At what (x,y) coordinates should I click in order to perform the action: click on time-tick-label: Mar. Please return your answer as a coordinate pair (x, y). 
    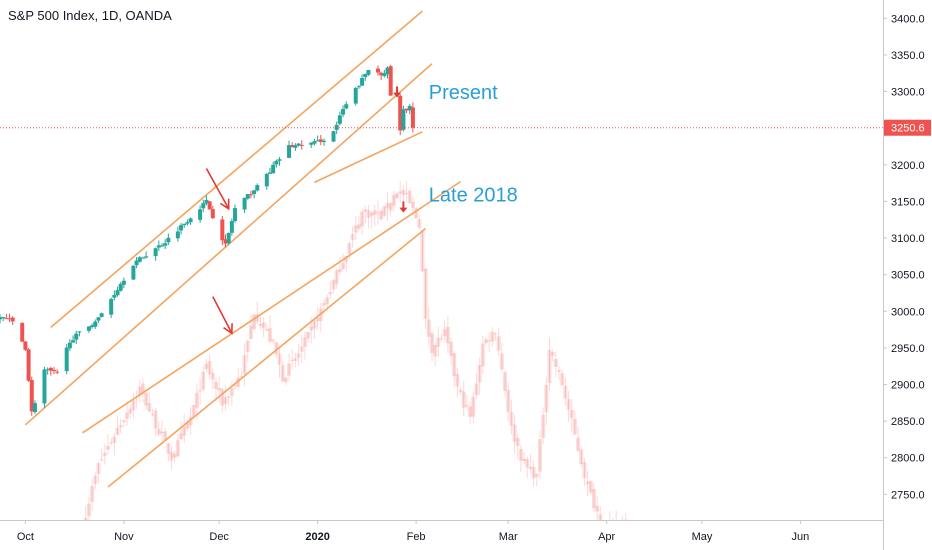
    Looking at the image, I should click on (508, 537).